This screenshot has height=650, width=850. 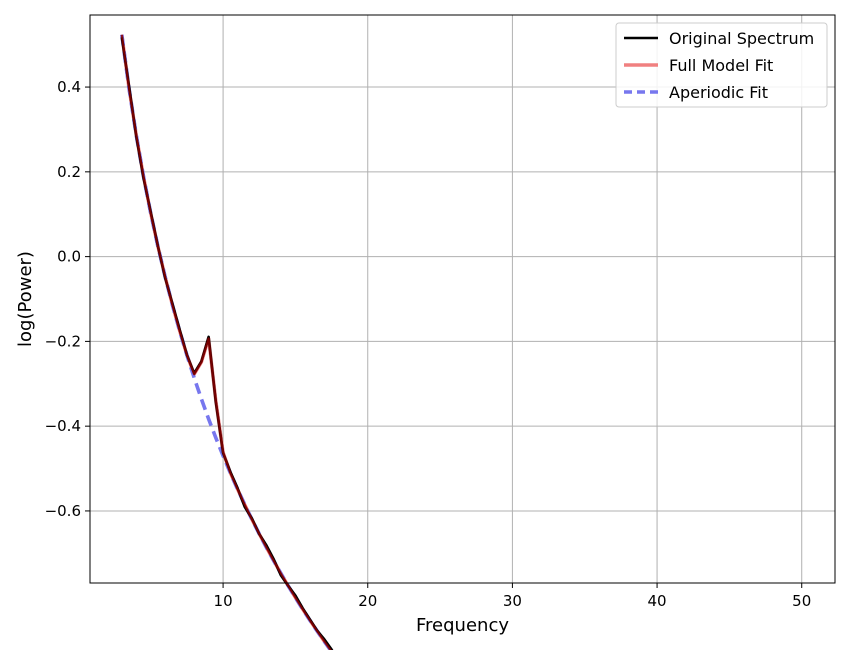 What do you see at coordinates (657, 601) in the screenshot?
I see `x-tick-label: 40` at bounding box center [657, 601].